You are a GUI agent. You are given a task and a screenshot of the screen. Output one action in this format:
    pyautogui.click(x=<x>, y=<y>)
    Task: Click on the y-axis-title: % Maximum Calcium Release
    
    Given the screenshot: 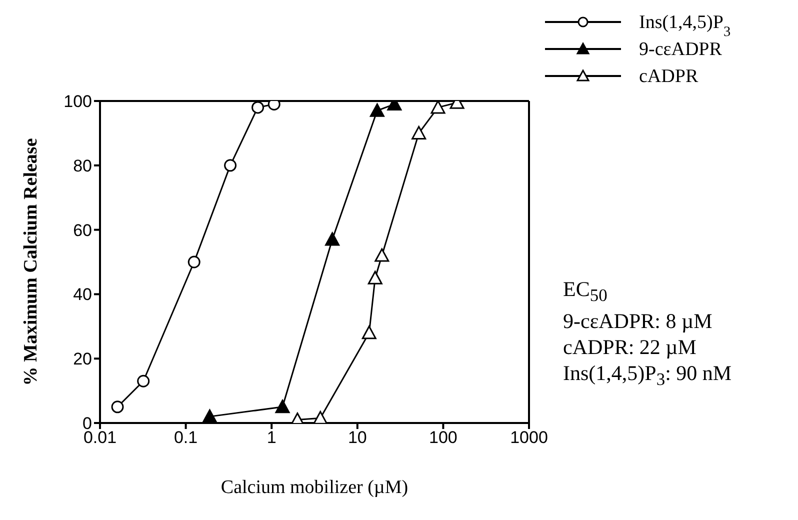 What is the action you would take?
    pyautogui.click(x=31, y=262)
    